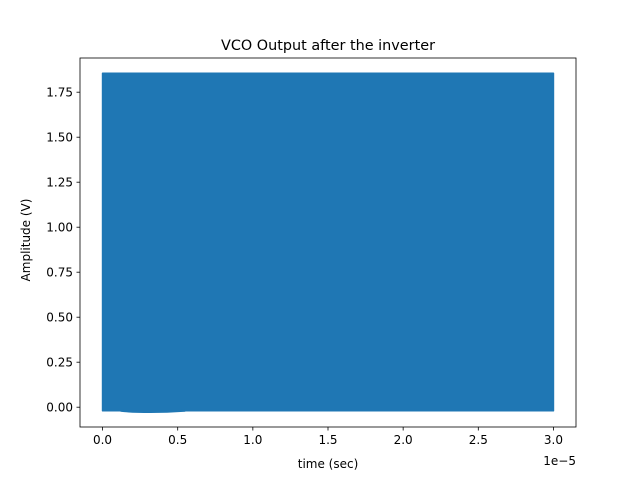 The width and height of the screenshot is (640, 484). What do you see at coordinates (252, 440) in the screenshot?
I see `x-tick-label: 1.0` at bounding box center [252, 440].